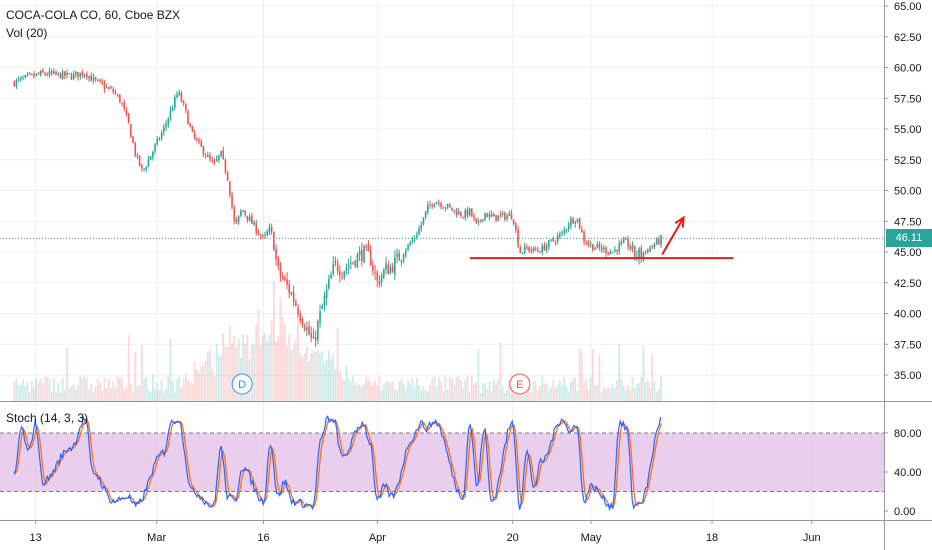  What do you see at coordinates (909, 238) in the screenshot?
I see `last-price-tag: 46.11` at bounding box center [909, 238].